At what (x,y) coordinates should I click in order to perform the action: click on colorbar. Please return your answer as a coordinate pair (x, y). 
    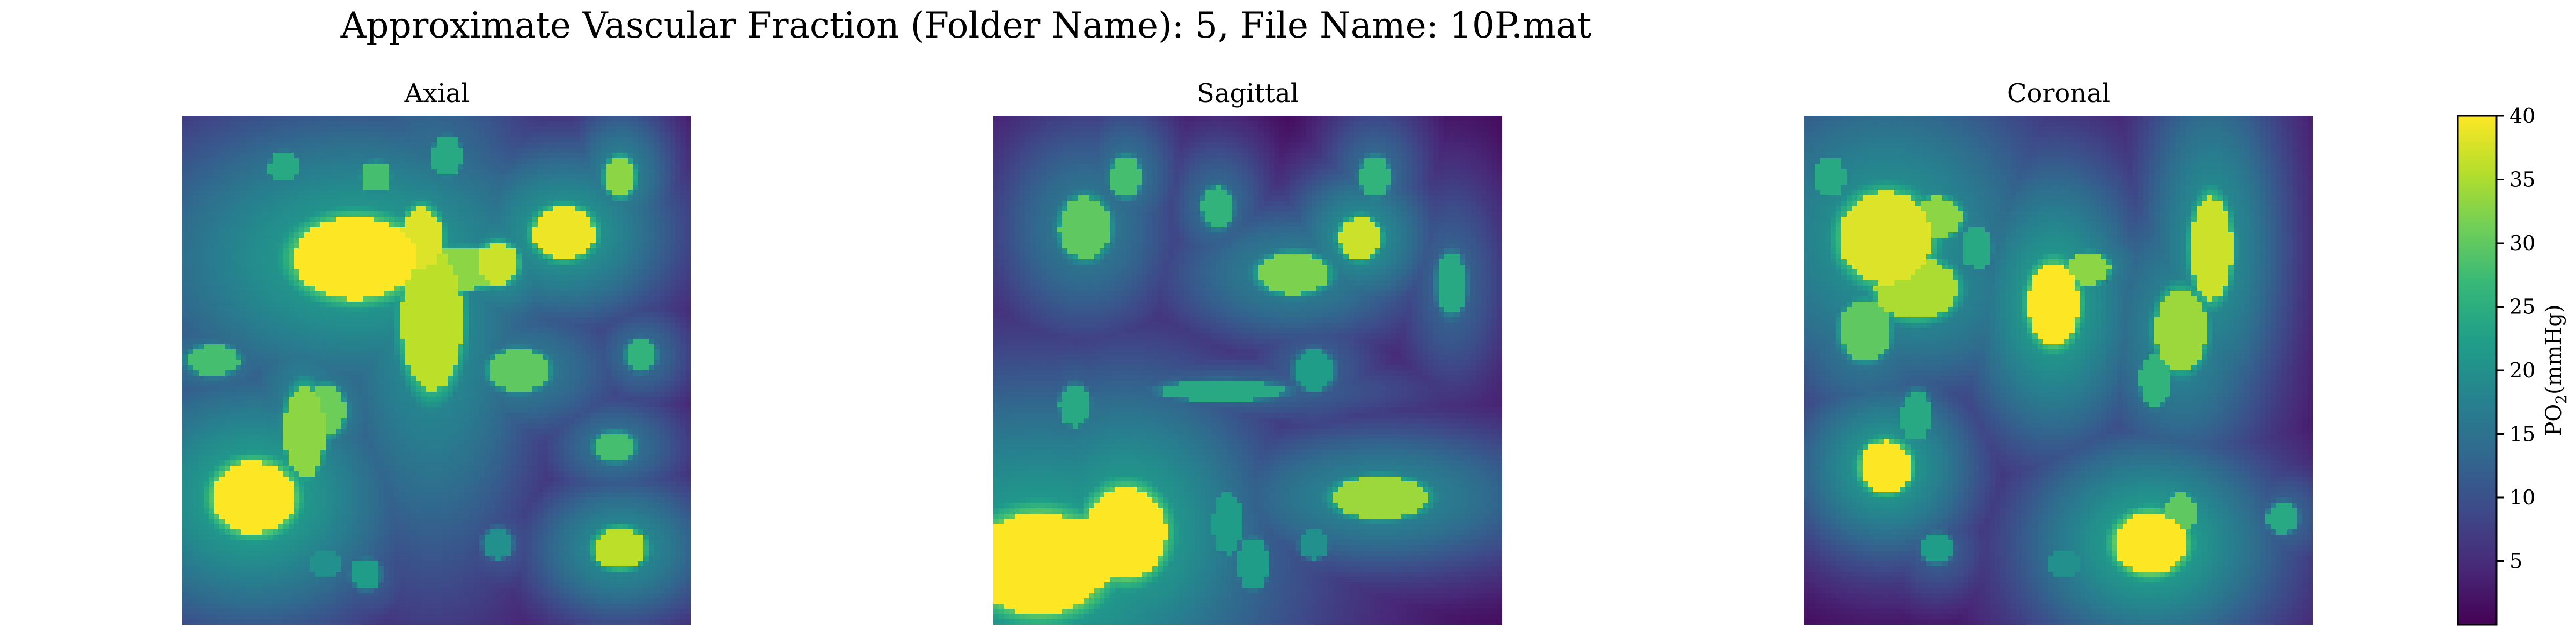
    Looking at the image, I should click on (2477, 370).